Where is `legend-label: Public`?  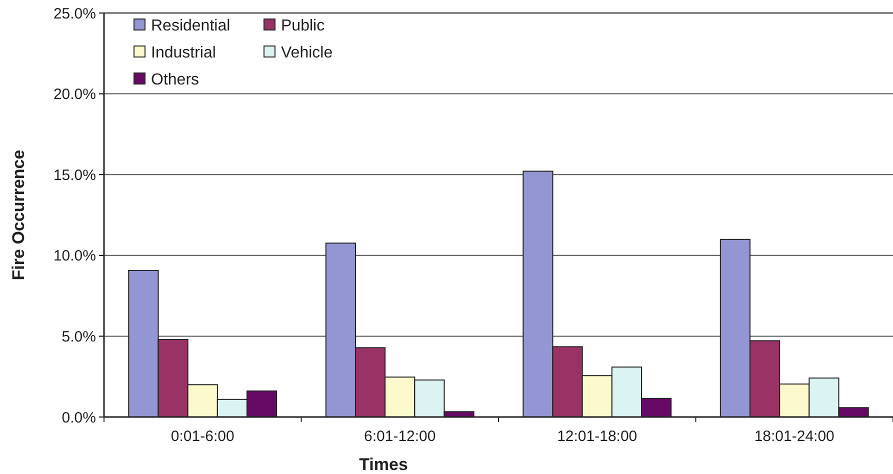 legend-label: Public is located at coordinates (303, 26).